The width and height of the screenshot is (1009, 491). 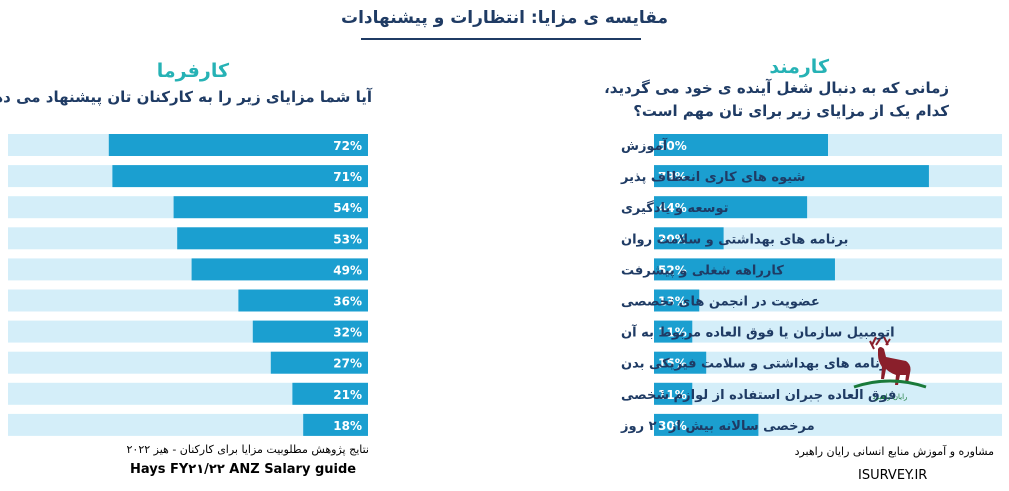 I want to click on employer-bar-label: 71%, so click(x=347, y=177).